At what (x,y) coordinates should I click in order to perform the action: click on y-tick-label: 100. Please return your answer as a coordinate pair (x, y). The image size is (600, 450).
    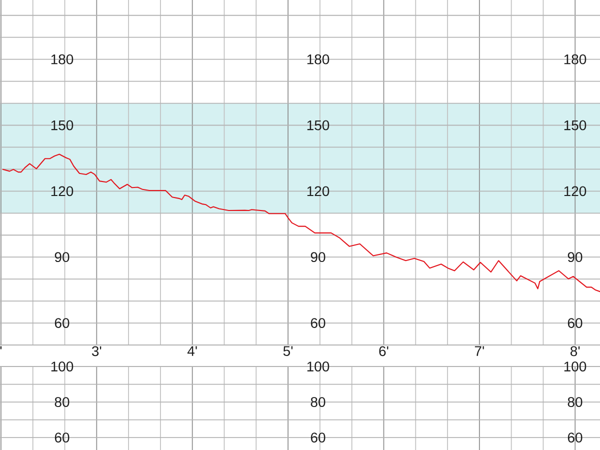
    Looking at the image, I should click on (62, 367).